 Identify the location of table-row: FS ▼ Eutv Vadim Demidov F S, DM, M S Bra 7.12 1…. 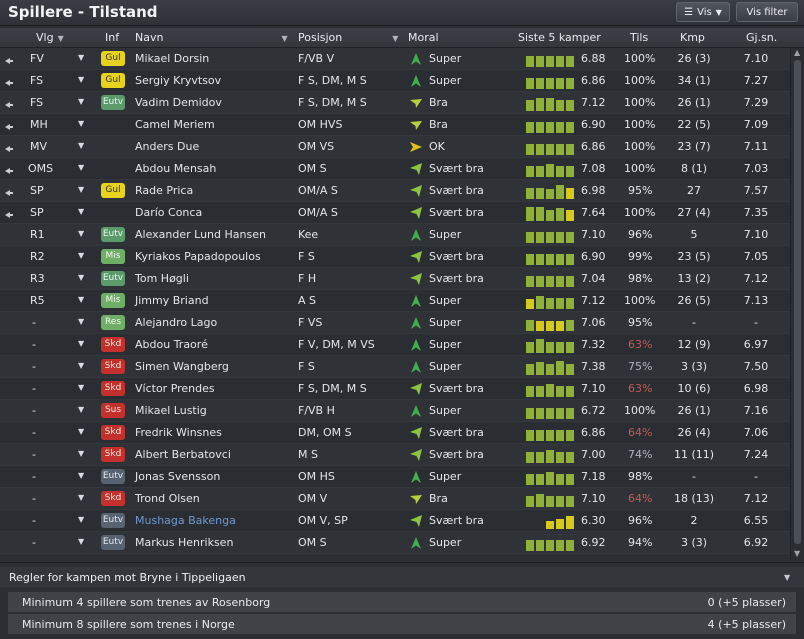
(395, 103).